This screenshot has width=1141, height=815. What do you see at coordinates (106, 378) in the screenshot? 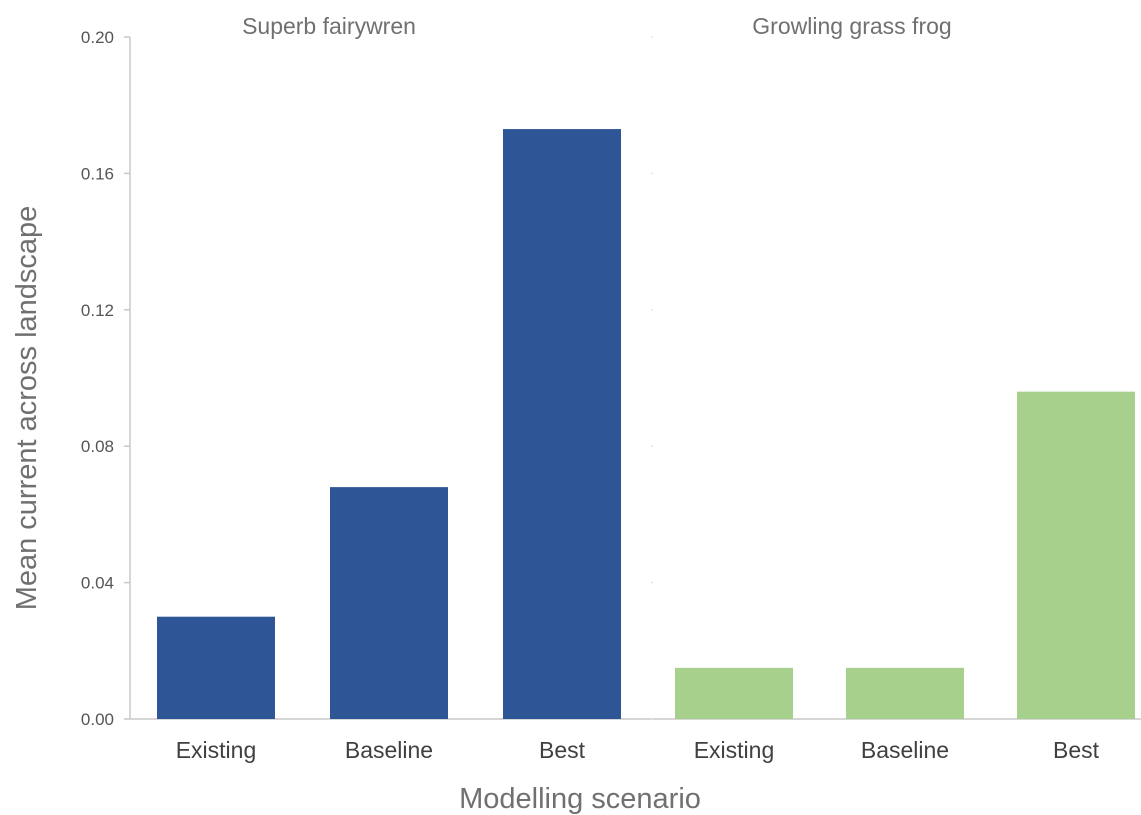
I see `y-axis: 0.00 0.04 0.08 0.12 0.16 0.20` at bounding box center [106, 378].